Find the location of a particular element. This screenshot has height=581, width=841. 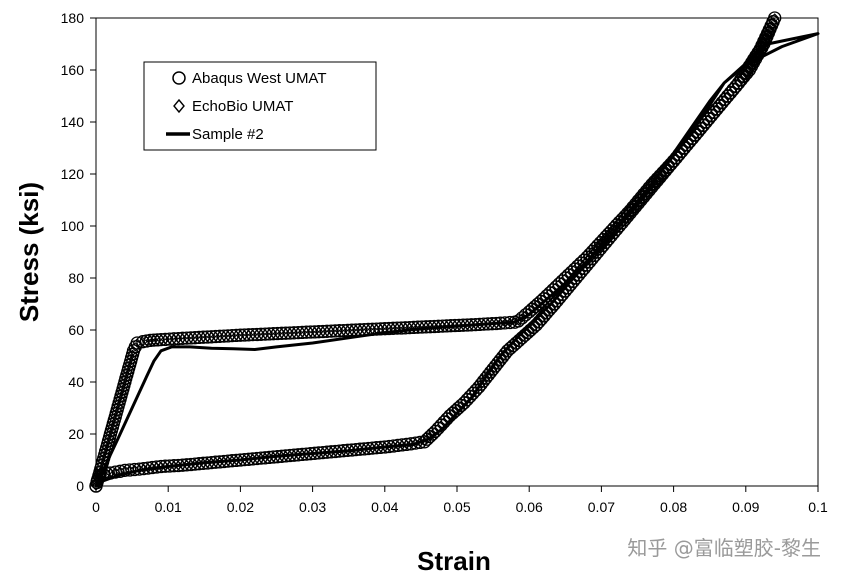

y-tick-label: 160 is located at coordinates (73, 70).